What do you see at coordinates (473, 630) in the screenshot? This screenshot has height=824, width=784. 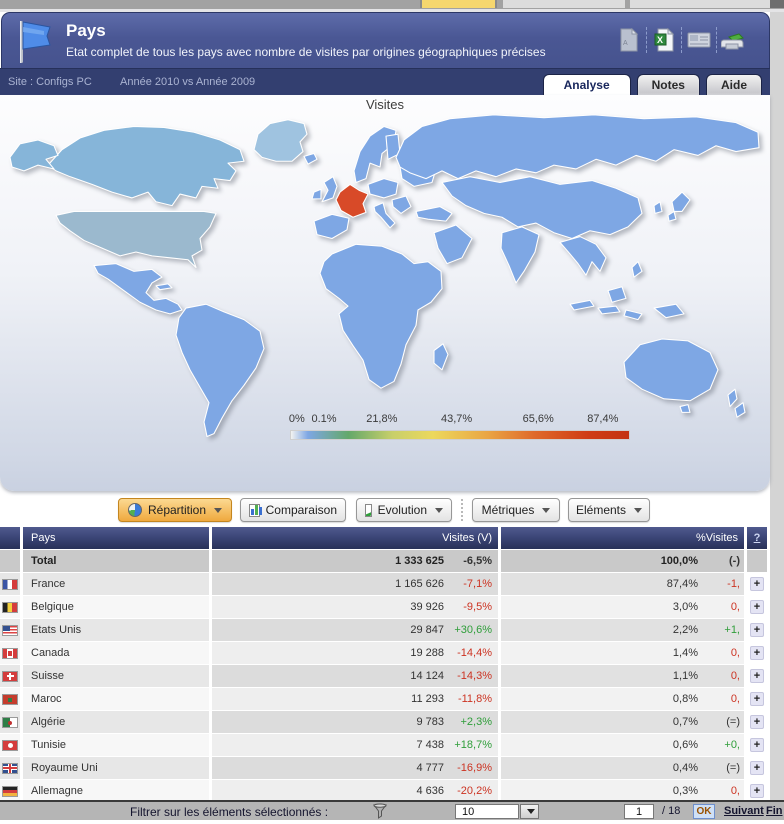 I see `visites-evolution: +30,6%` at bounding box center [473, 630].